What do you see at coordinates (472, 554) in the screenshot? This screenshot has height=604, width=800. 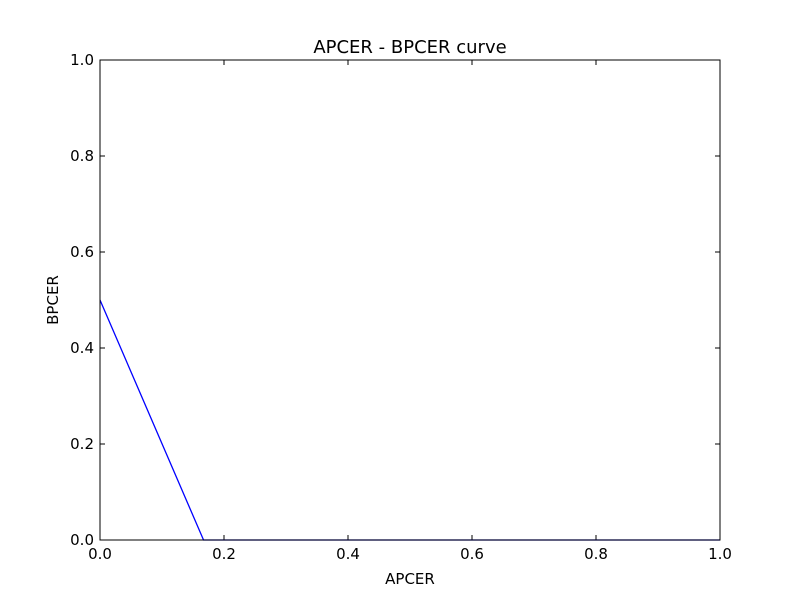 I see `x-tick-label: 0.6` at bounding box center [472, 554].